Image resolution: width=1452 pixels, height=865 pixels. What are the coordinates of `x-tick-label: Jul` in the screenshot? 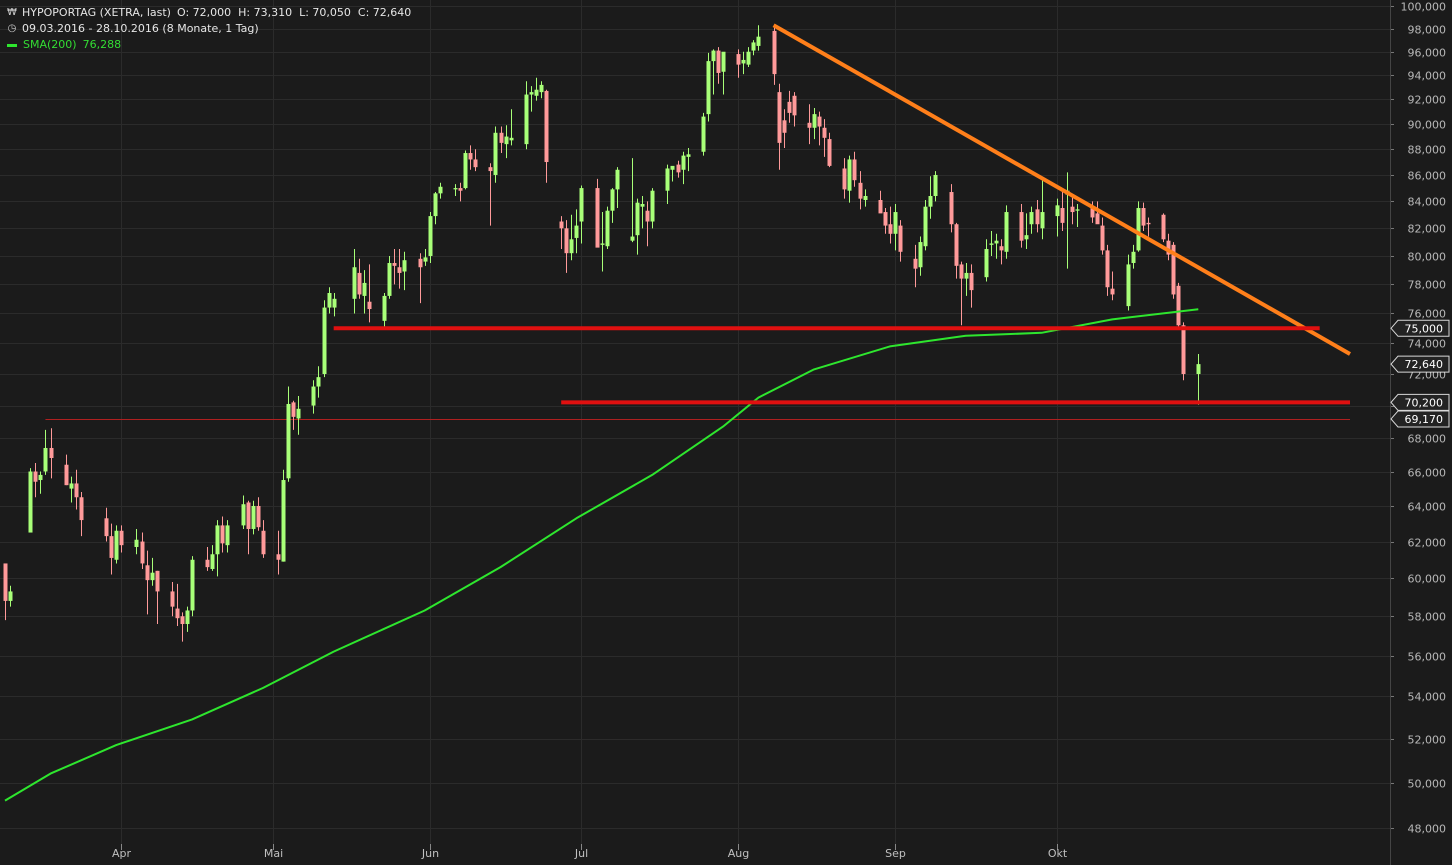 It's located at (581, 853).